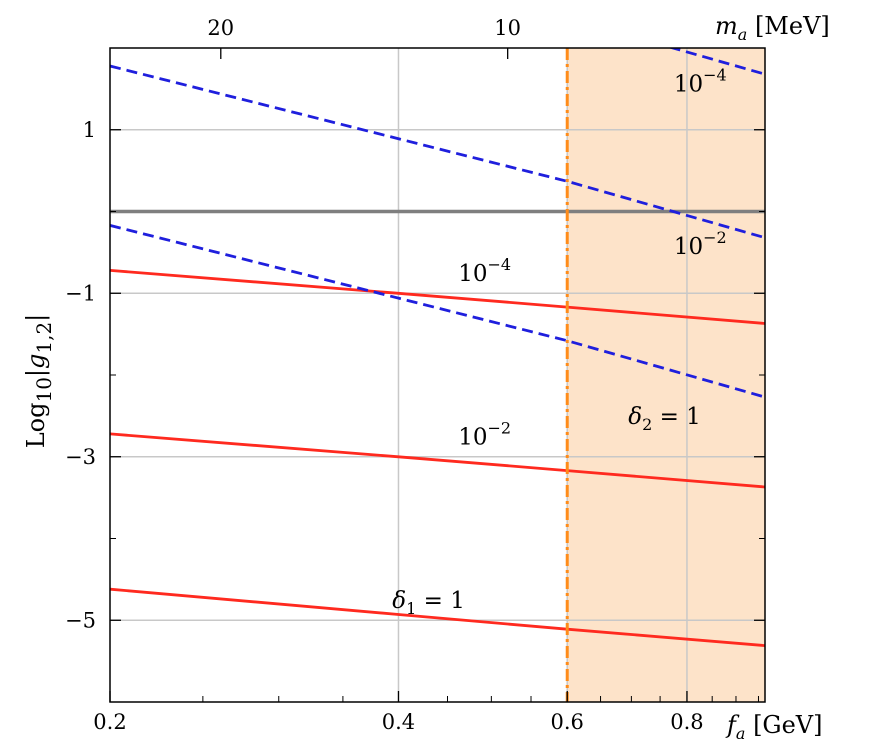  I want to click on x-tick-label: 0.6, so click(567, 722).